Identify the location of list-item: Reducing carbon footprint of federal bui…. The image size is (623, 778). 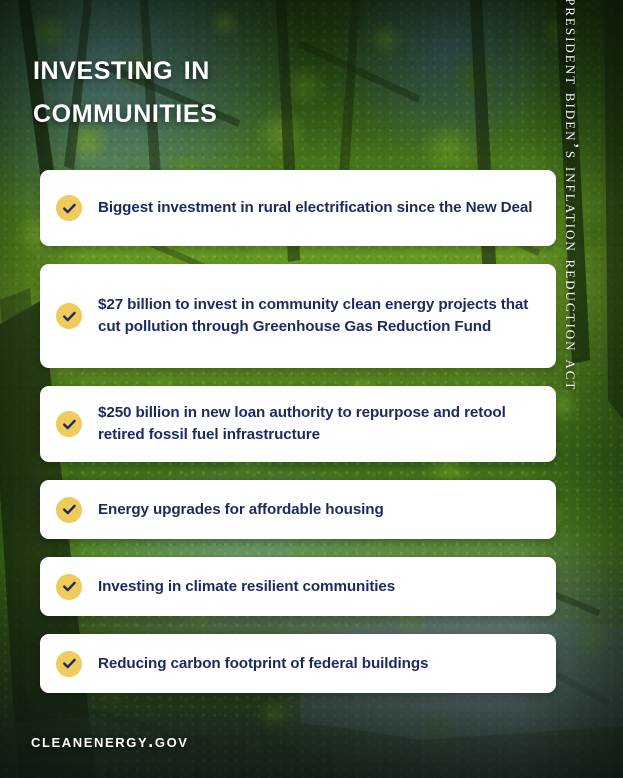
(298, 663).